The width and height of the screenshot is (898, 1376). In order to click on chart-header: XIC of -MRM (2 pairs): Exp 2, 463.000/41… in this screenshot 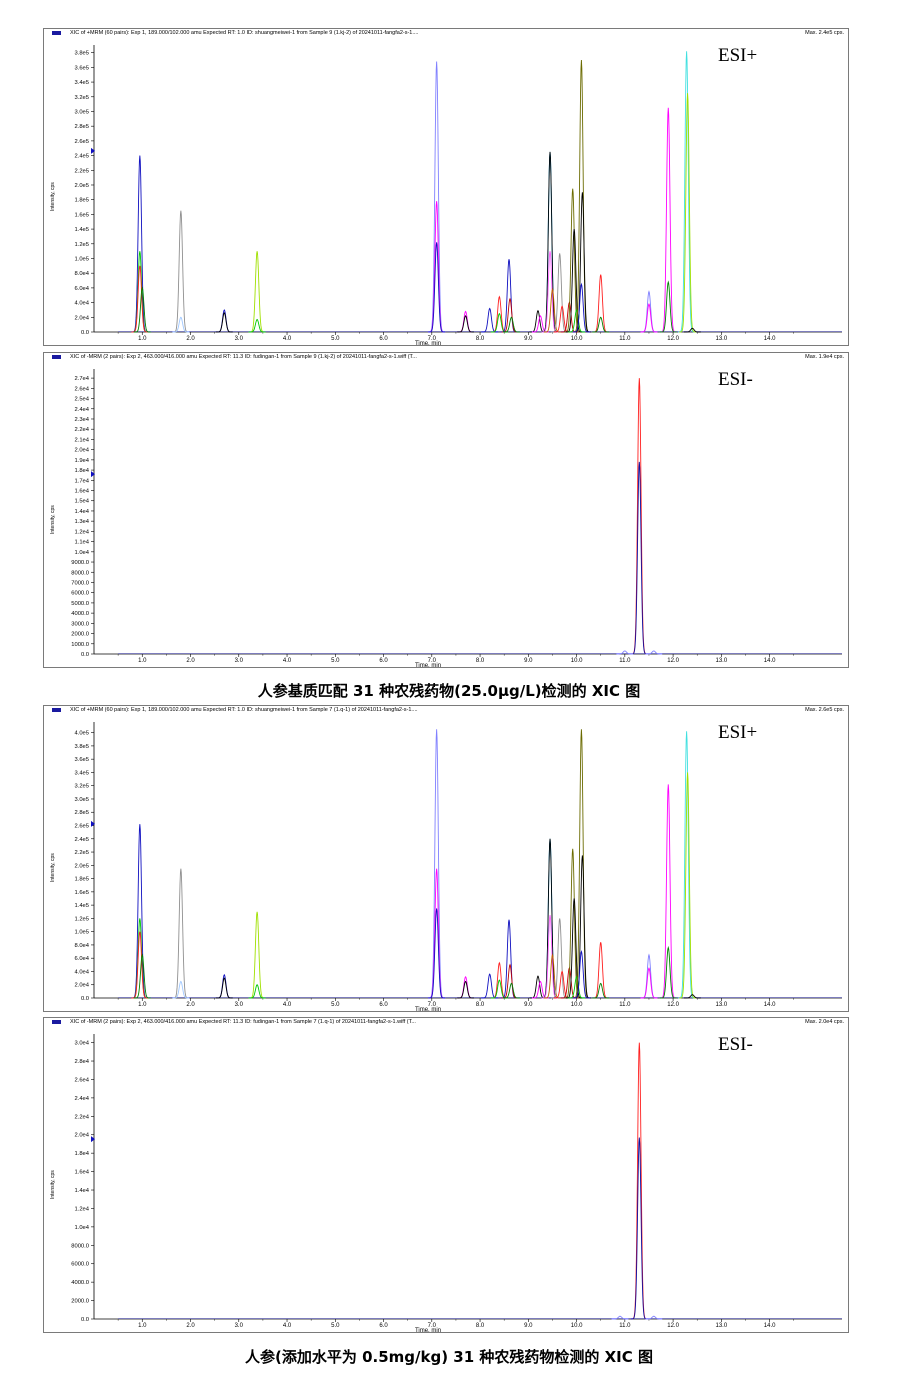, I will do `click(446, 1022)`.